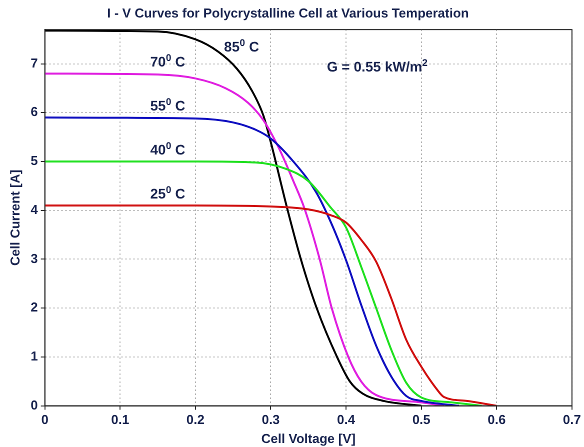  I want to click on x-tick-label: 0.6, so click(497, 420).